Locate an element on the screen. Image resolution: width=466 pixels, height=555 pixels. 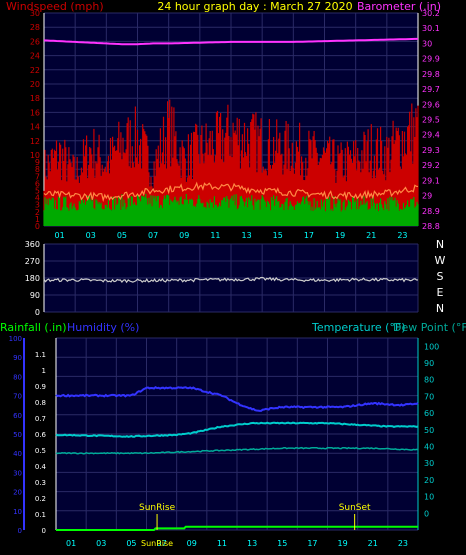
windspeed-tick: 22 is located at coordinates (35, 70).